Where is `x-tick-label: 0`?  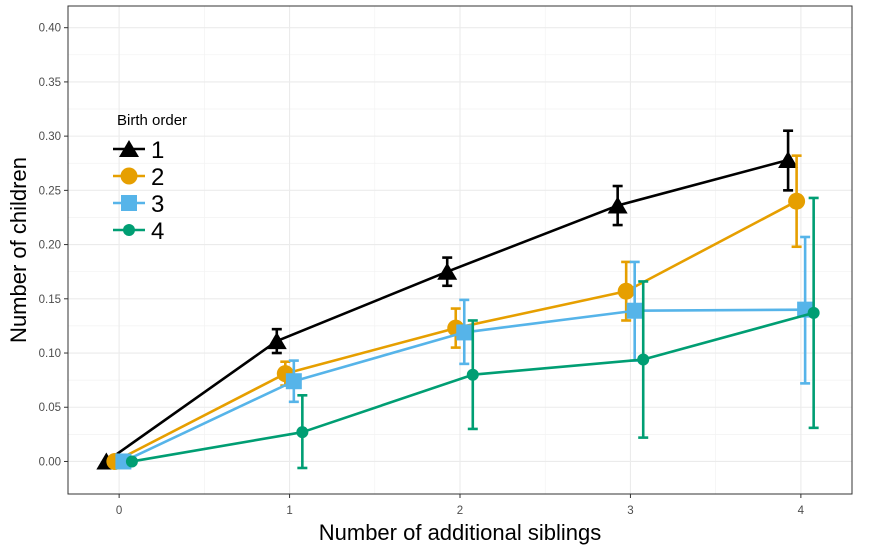
x-tick-label: 0 is located at coordinates (119, 511).